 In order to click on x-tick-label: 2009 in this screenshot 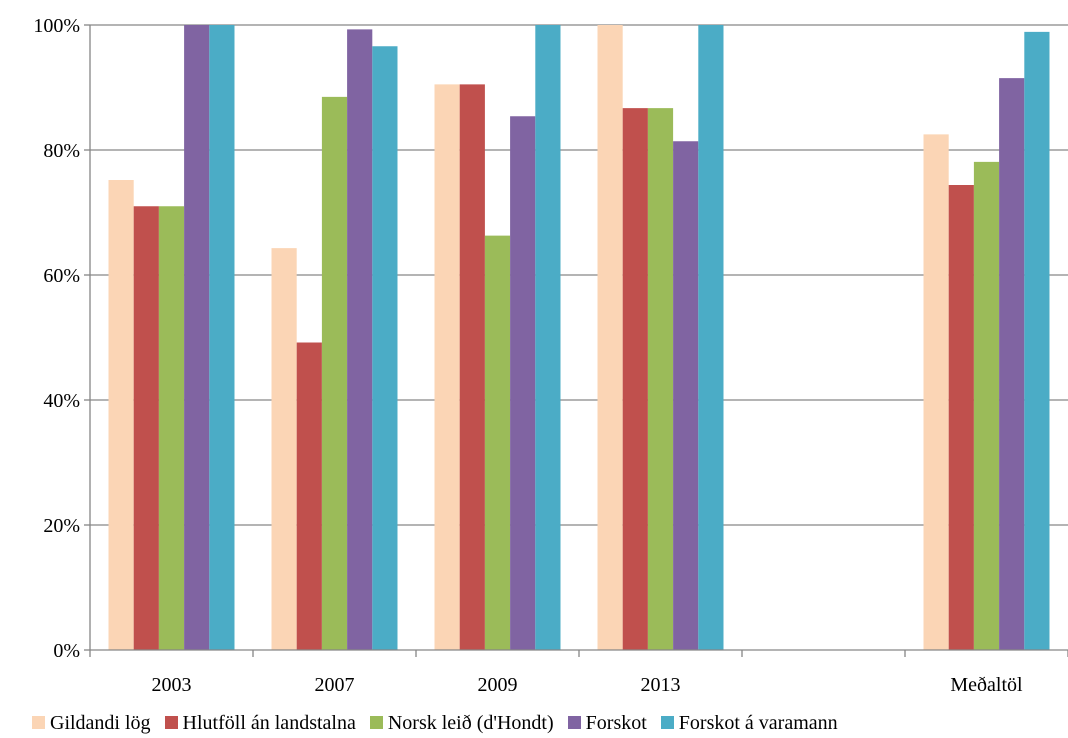, I will do `click(498, 685)`.